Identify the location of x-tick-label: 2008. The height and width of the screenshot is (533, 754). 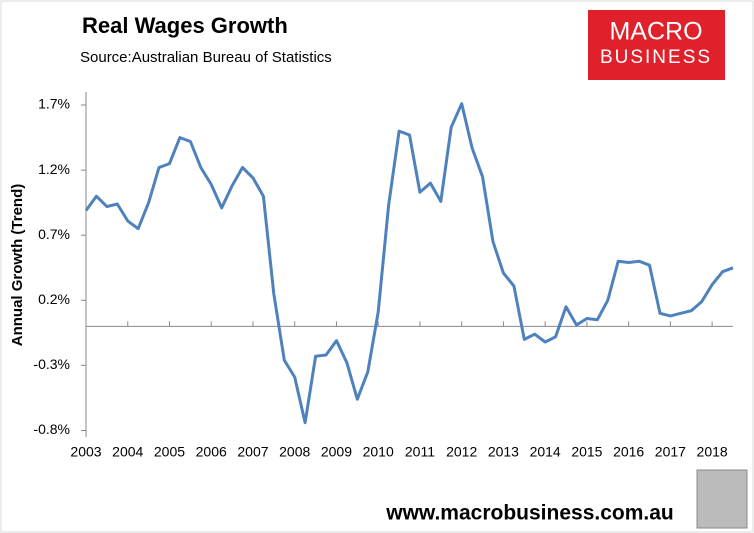
(294, 452).